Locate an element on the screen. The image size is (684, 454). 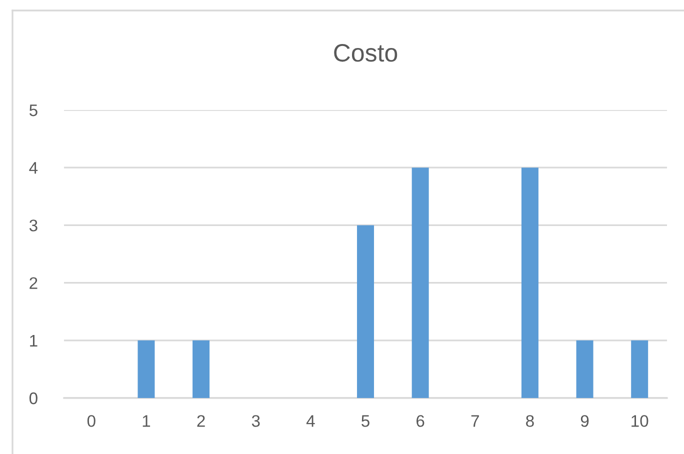
x-tick-label: 0 is located at coordinates (91, 421).